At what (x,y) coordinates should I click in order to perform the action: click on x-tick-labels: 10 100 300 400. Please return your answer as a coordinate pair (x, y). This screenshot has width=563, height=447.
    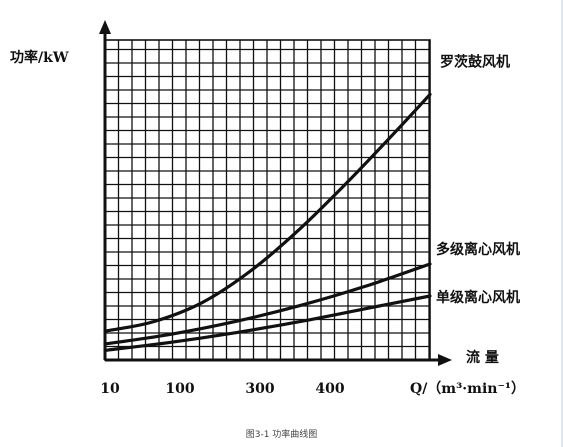
    Looking at the image, I should click on (222, 389).